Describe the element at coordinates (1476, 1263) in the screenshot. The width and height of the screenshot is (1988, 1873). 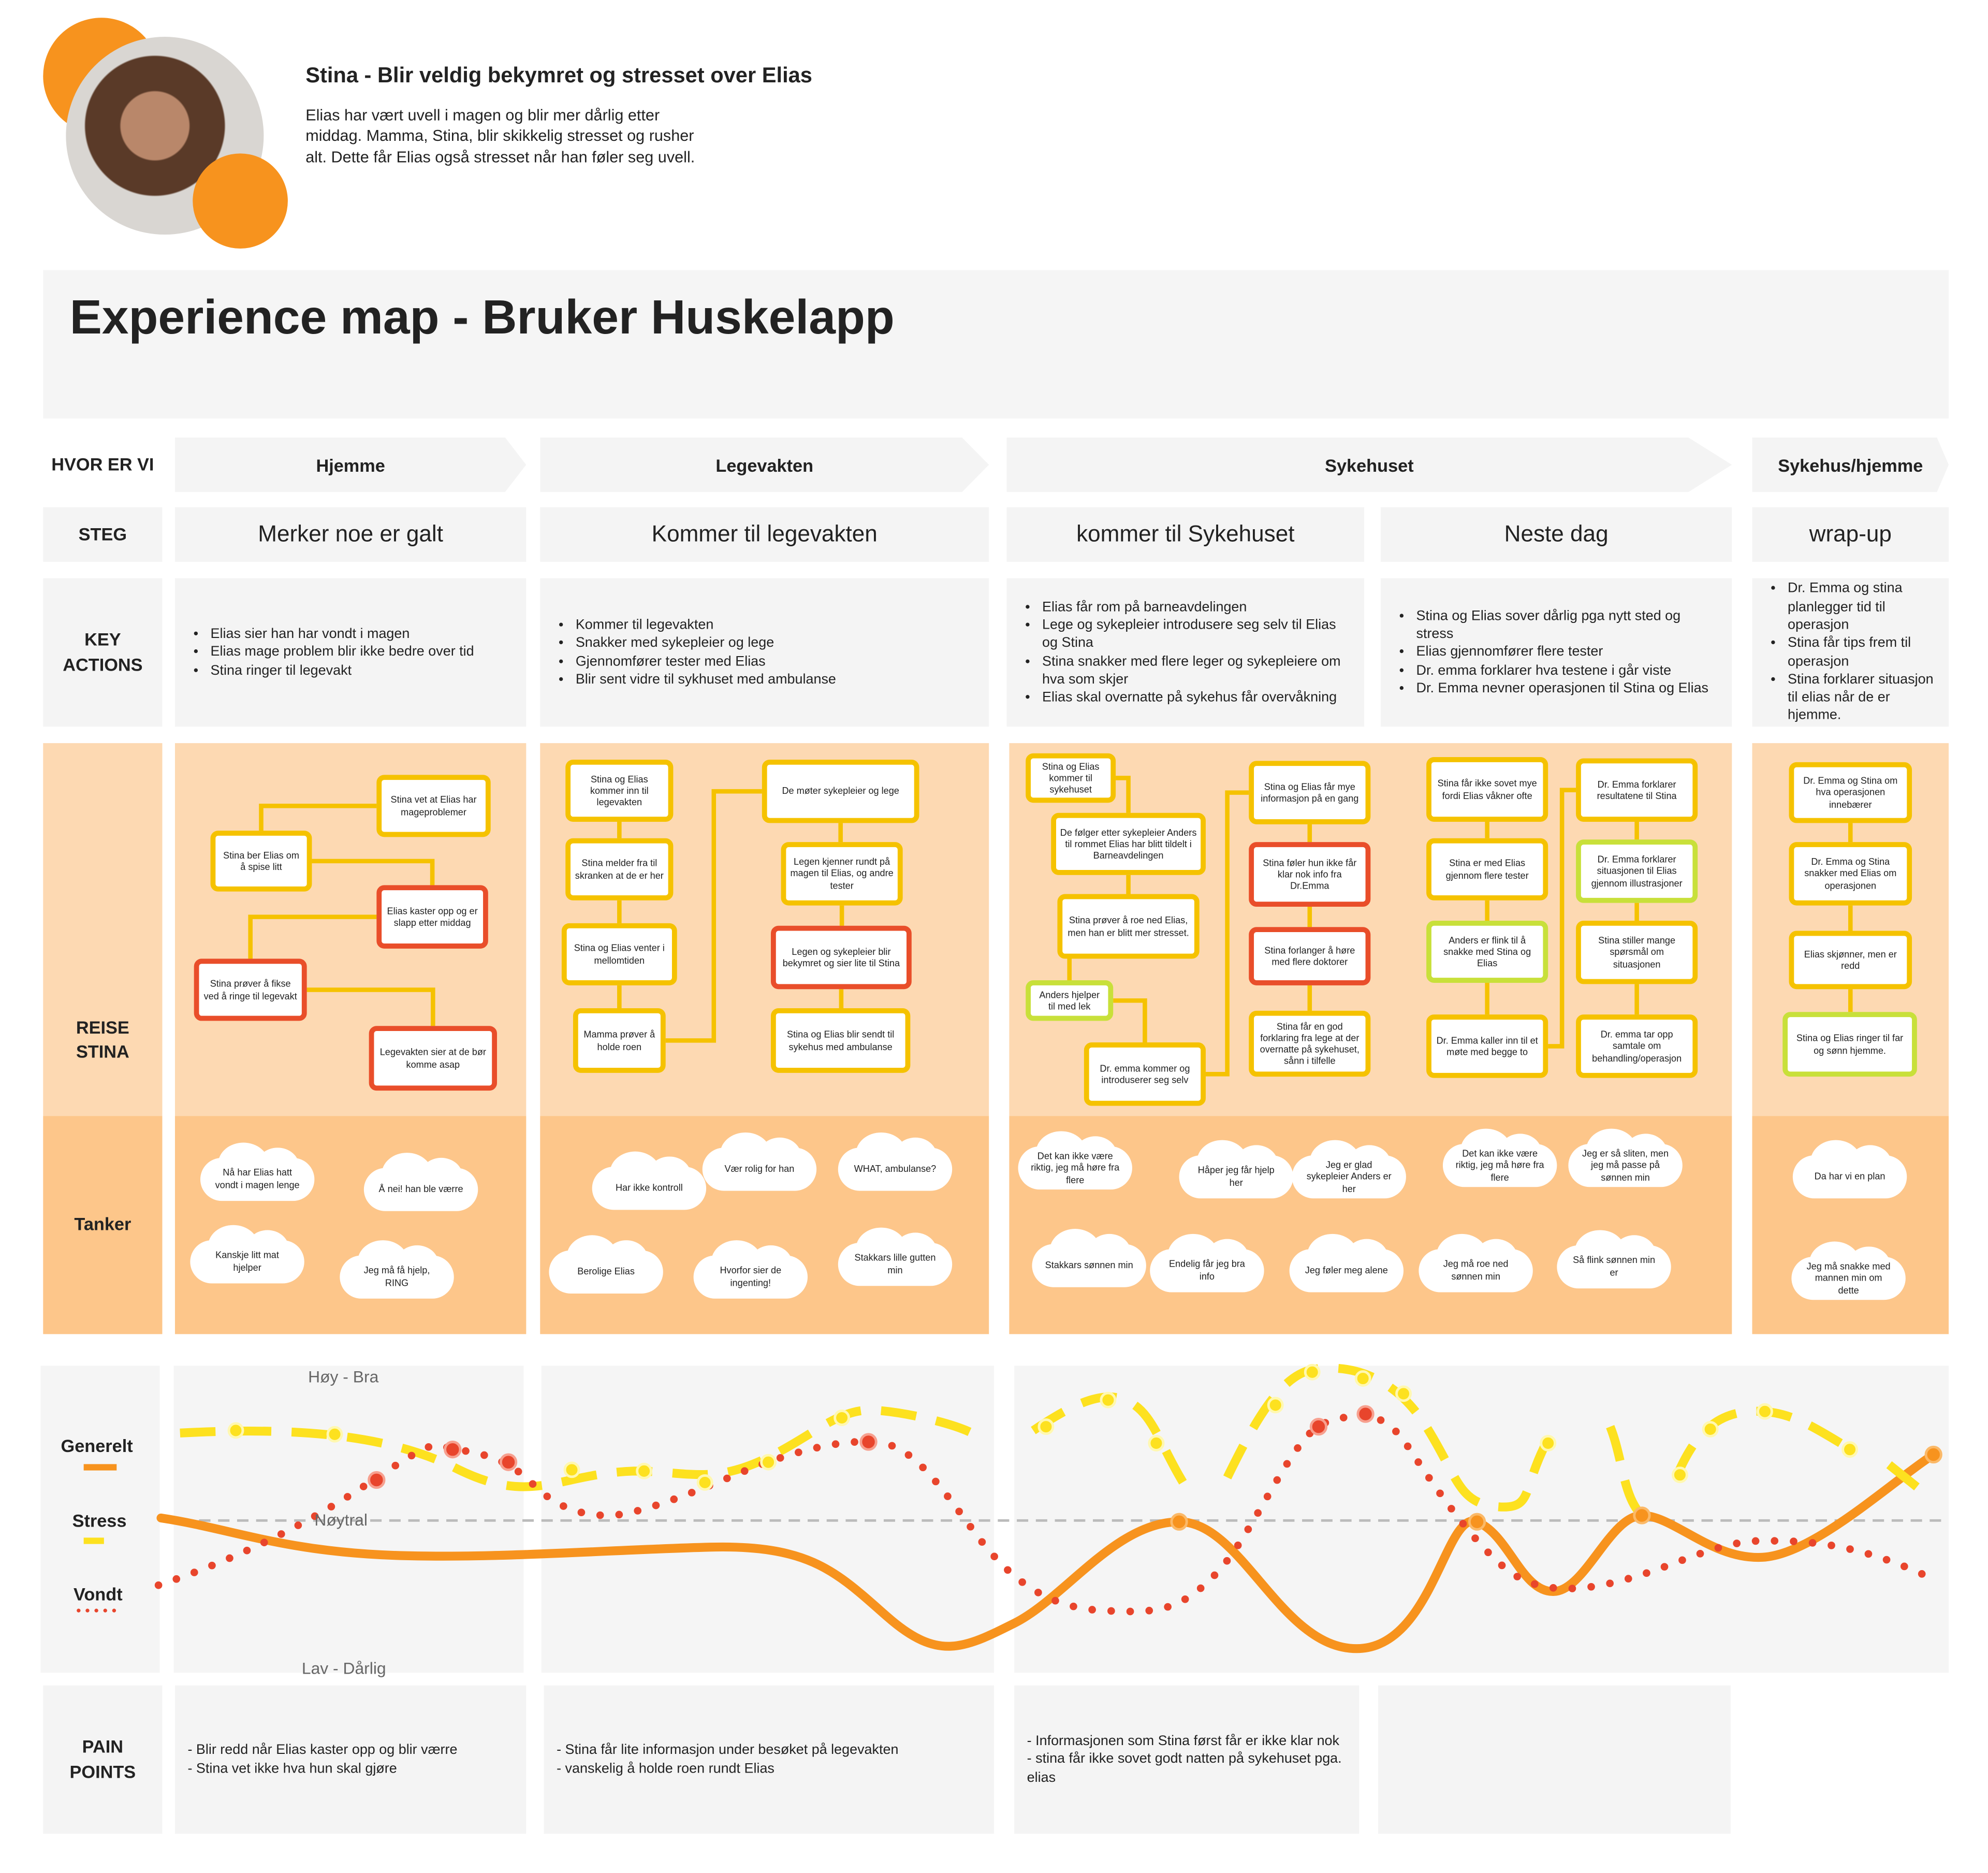
I see `thought-cloud: Jeg må roe ned sønnen min` at that location.